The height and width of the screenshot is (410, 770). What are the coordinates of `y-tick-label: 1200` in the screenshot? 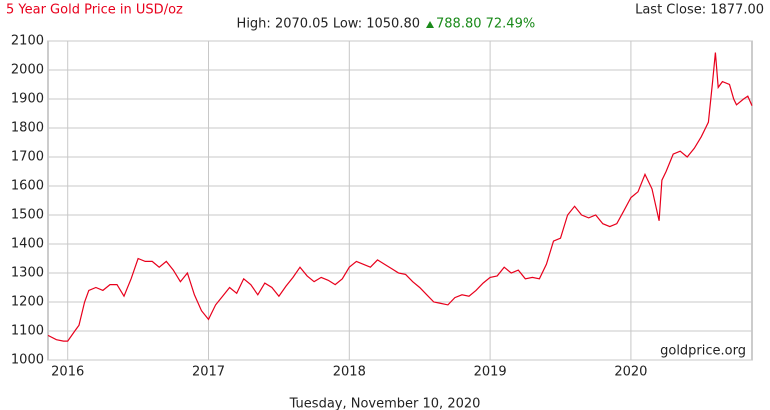 It's located at (27, 302).